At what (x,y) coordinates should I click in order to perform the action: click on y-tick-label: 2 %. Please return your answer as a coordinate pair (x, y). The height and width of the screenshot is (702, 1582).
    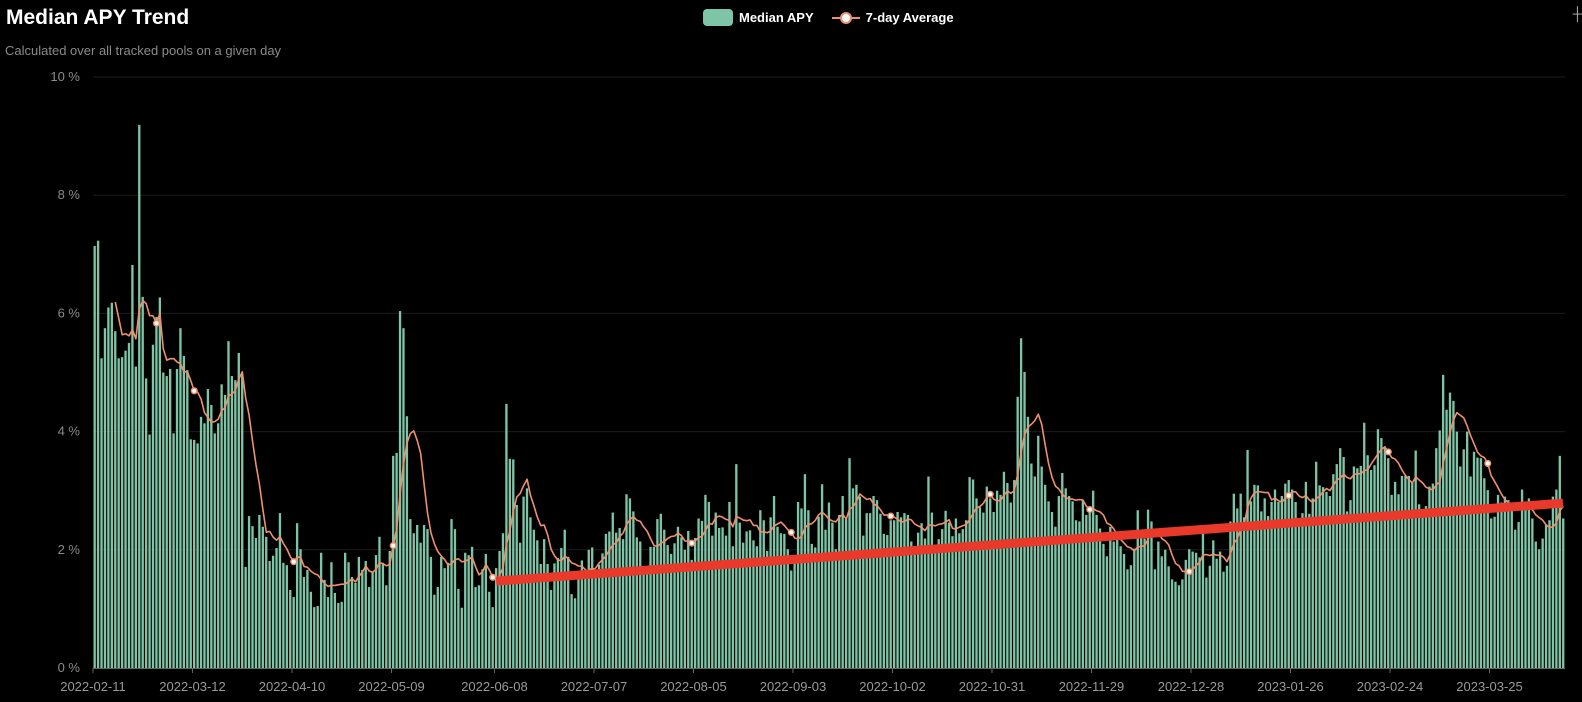
    Looking at the image, I should click on (69, 549).